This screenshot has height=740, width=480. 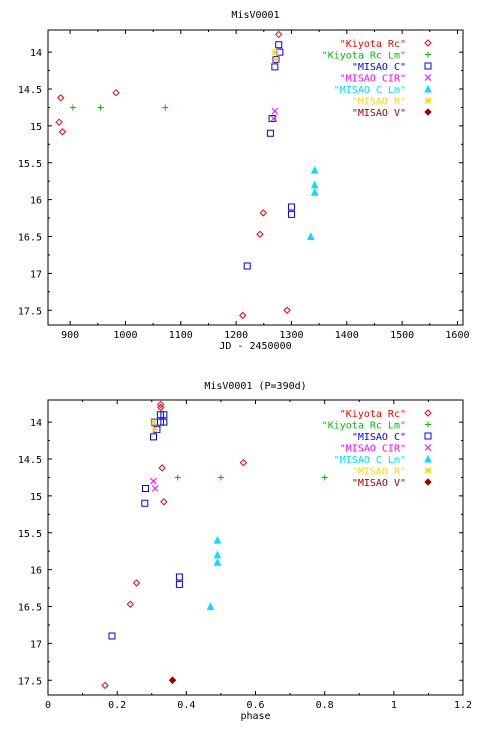 I want to click on y-tick-label: 15, so click(x=36, y=497).